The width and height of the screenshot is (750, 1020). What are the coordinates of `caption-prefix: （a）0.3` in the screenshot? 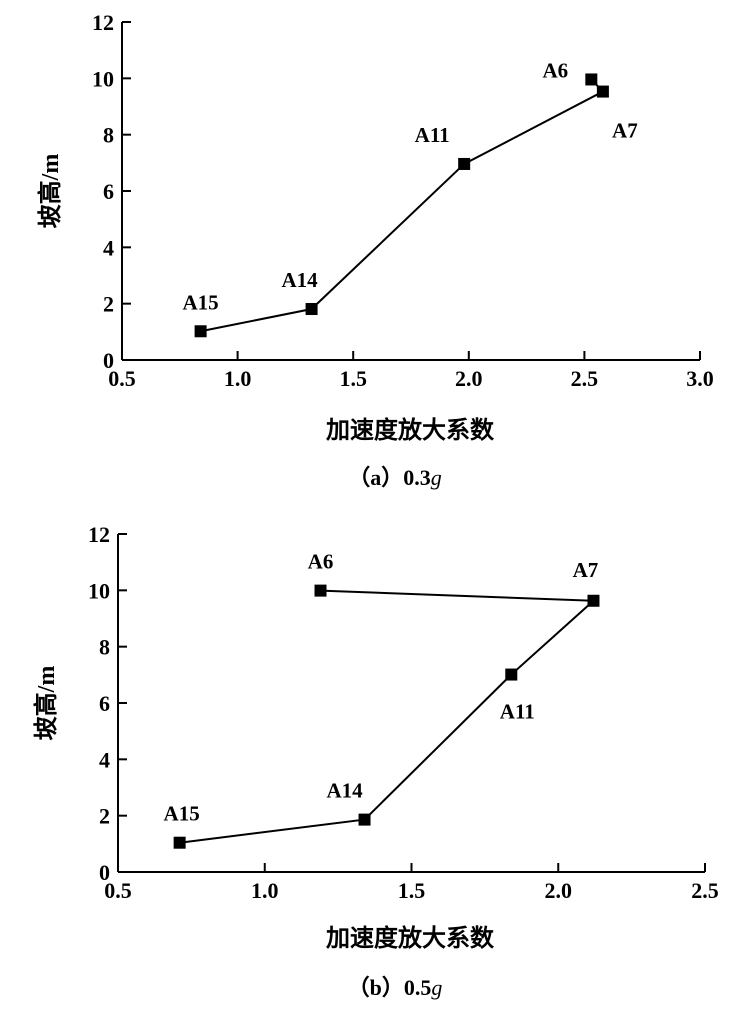 It's located at (389, 477).